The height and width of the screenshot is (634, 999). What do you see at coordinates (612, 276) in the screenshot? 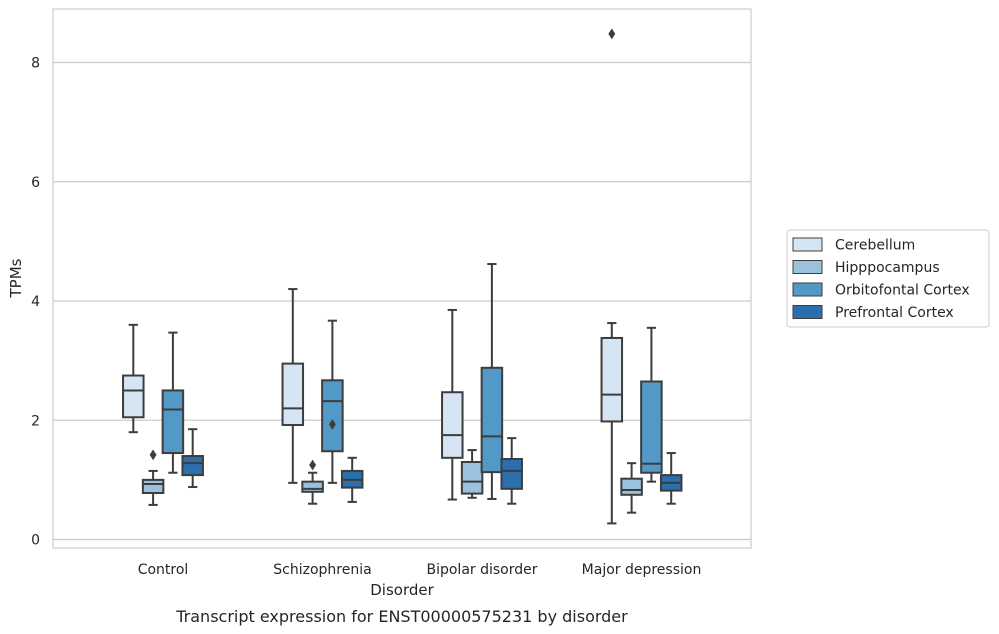
I see `box-cerebellum-major-depression` at bounding box center [612, 276].